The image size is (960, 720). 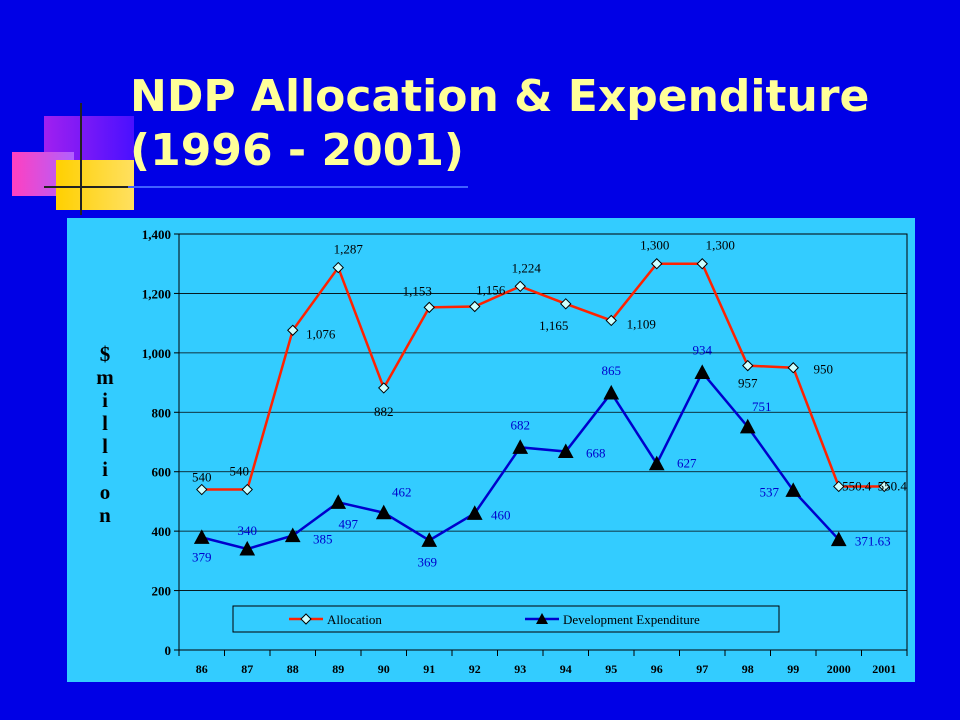 I want to click on x-tick-label: 89, so click(x=338, y=669).